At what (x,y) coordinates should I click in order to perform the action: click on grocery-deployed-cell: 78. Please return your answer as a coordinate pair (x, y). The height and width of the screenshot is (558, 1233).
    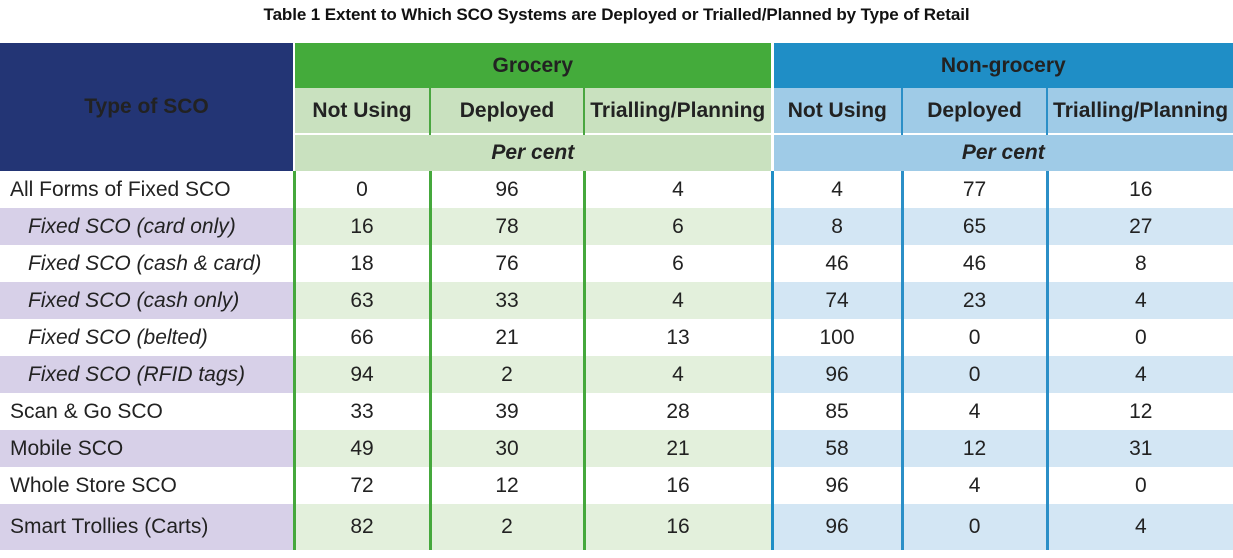
    Looking at the image, I should click on (506, 226).